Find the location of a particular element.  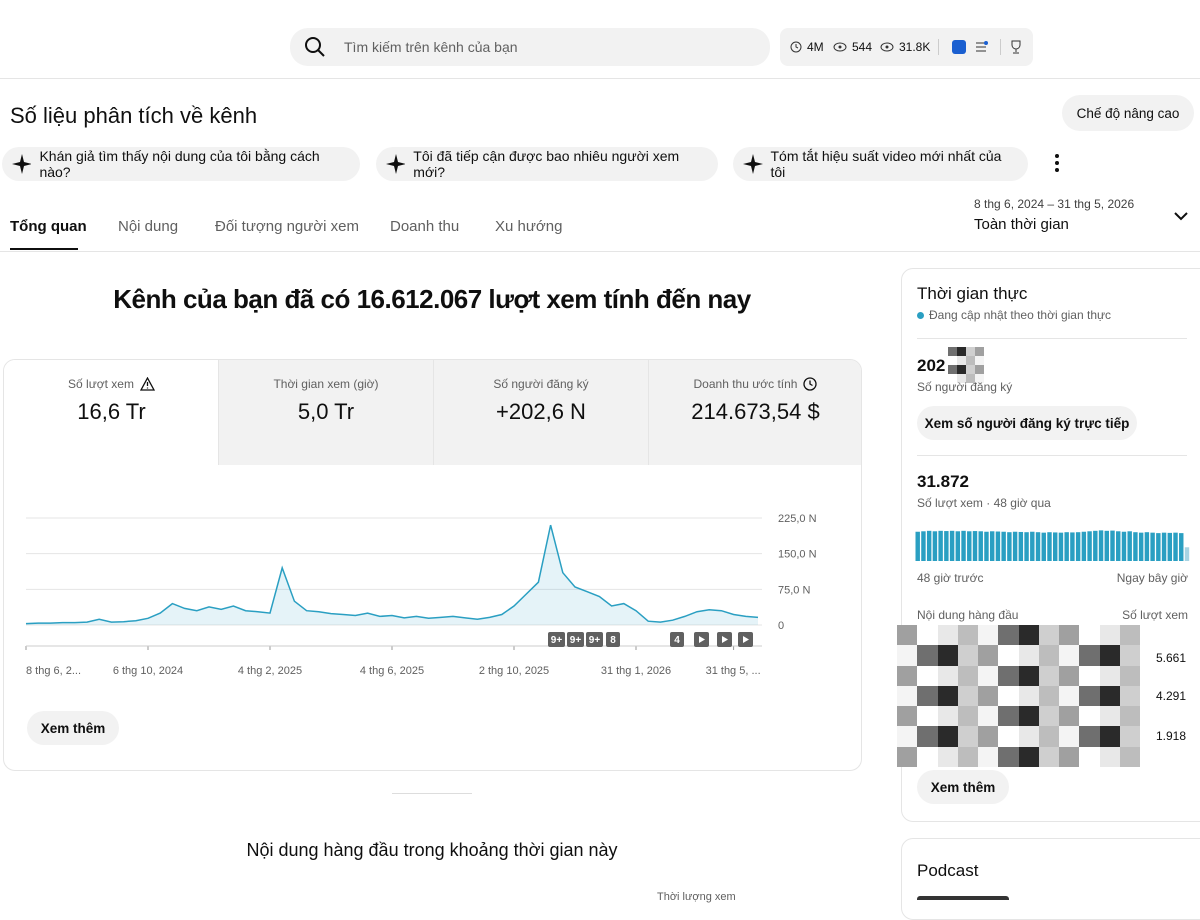

warning-icon is located at coordinates (147, 384).